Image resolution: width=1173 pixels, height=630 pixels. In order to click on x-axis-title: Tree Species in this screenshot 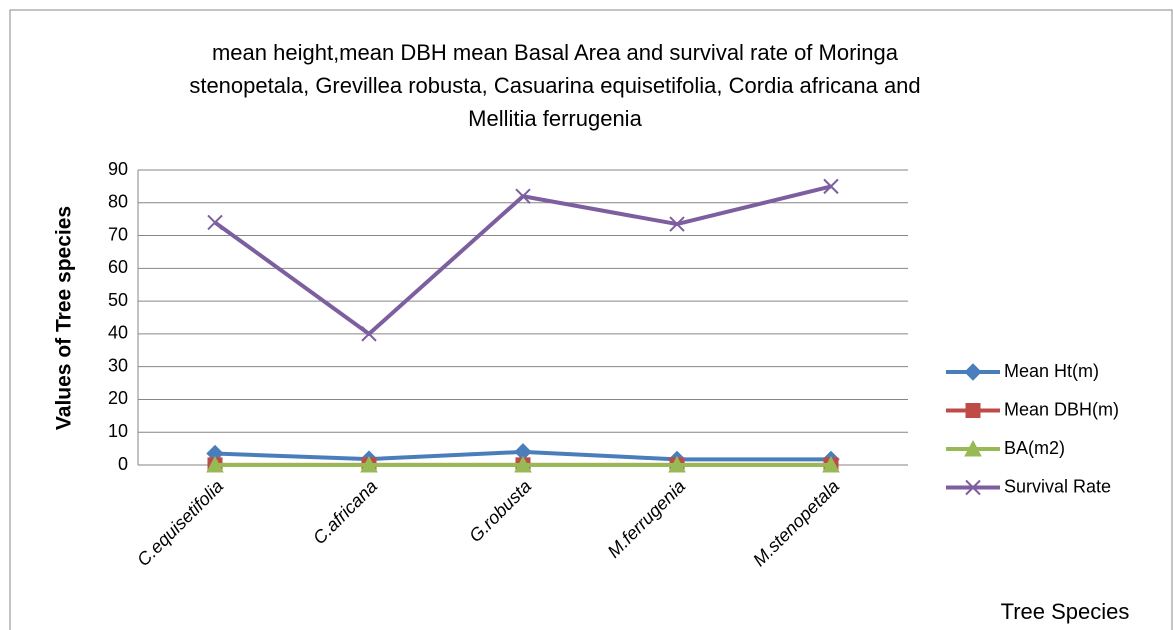, I will do `click(1065, 611)`.